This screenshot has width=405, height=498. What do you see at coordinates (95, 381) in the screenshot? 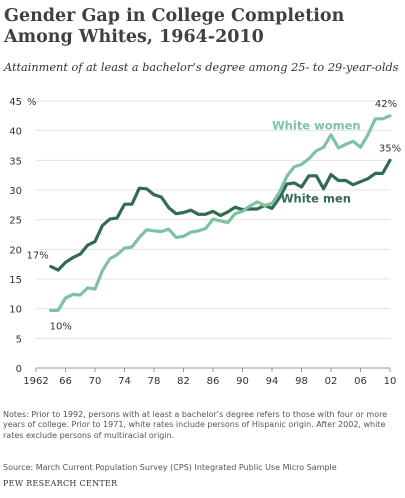
I see `x-tick-label: 70` at bounding box center [95, 381].